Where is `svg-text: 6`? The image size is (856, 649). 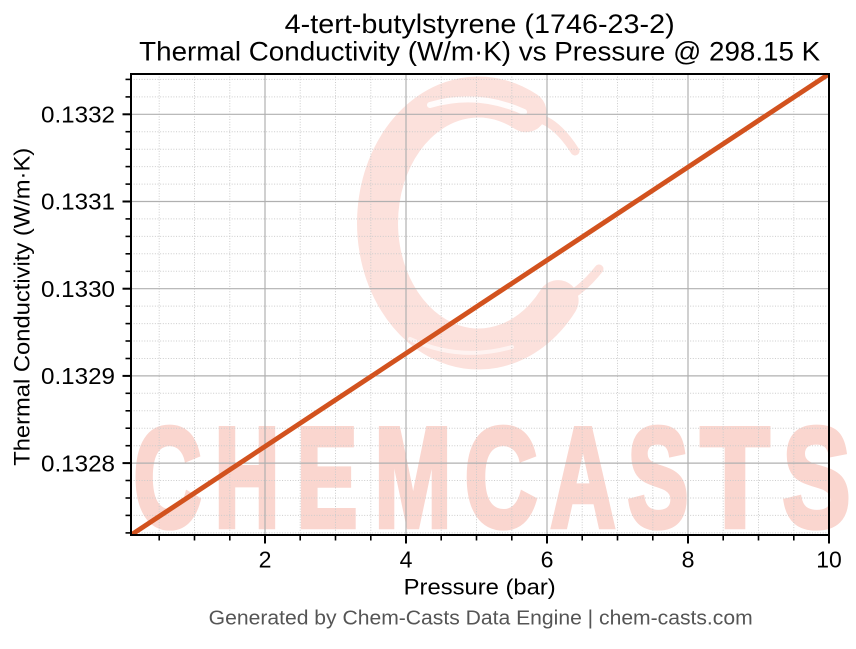 svg-text: 6 is located at coordinates (547, 560).